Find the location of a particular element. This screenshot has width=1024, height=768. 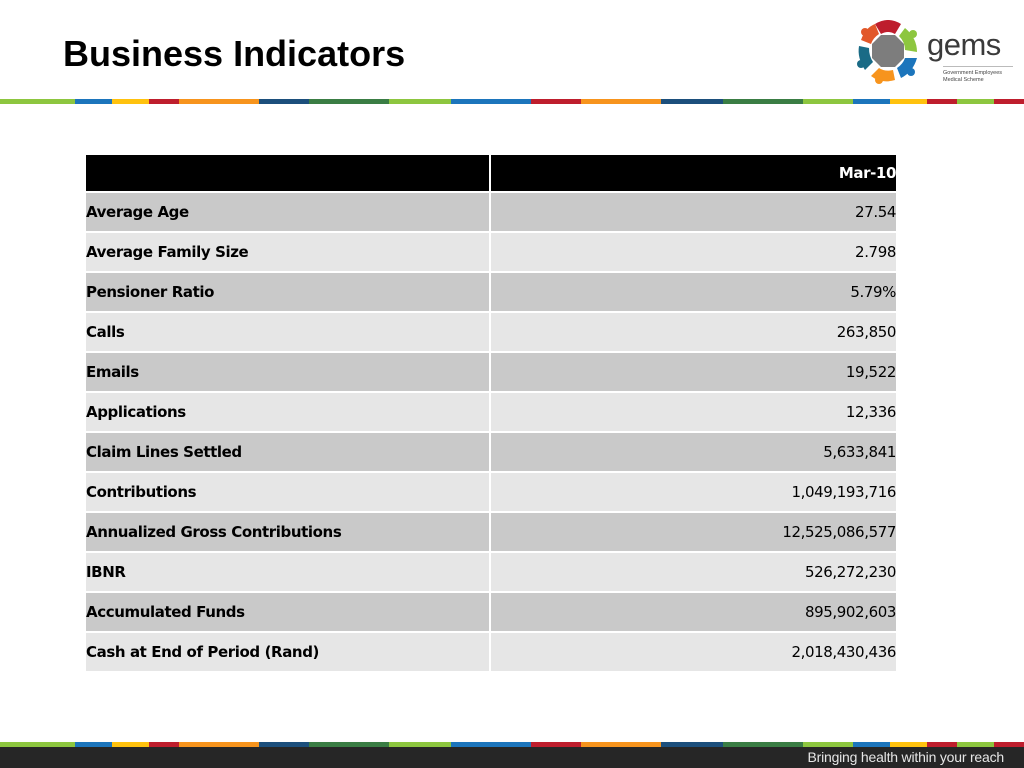

bottom-color-stripe is located at coordinates (512, 744).